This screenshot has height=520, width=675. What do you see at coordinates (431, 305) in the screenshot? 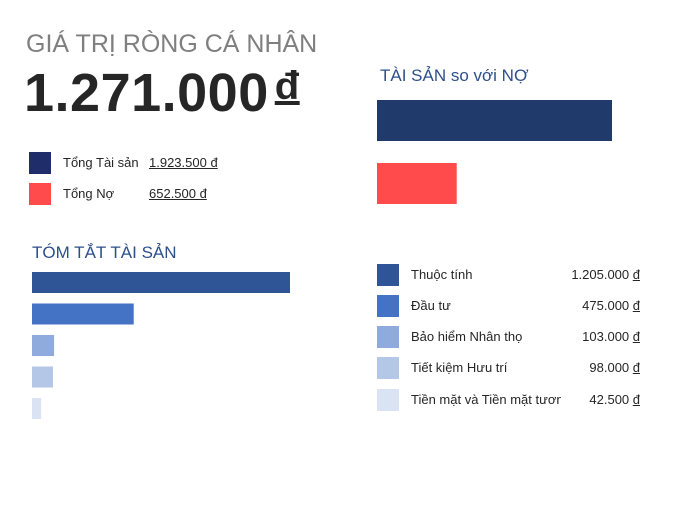
I see `legend-label-investments: Đầu tư` at bounding box center [431, 305].